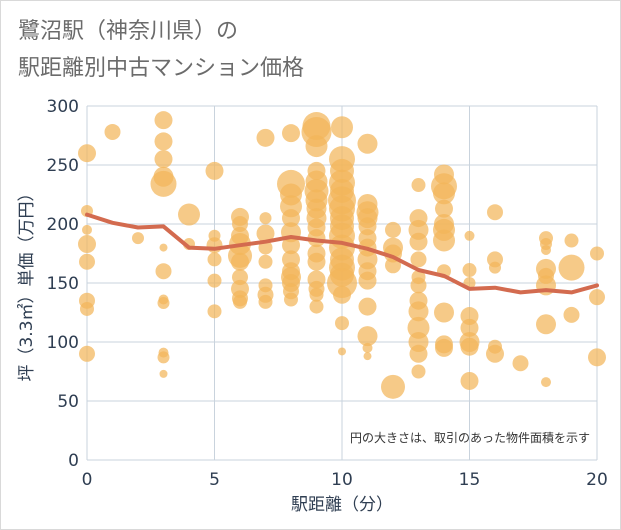 This screenshot has width=621, height=530. I want to click on chart-title-line2: 駅距離別中古マンション価格, so click(161, 68).